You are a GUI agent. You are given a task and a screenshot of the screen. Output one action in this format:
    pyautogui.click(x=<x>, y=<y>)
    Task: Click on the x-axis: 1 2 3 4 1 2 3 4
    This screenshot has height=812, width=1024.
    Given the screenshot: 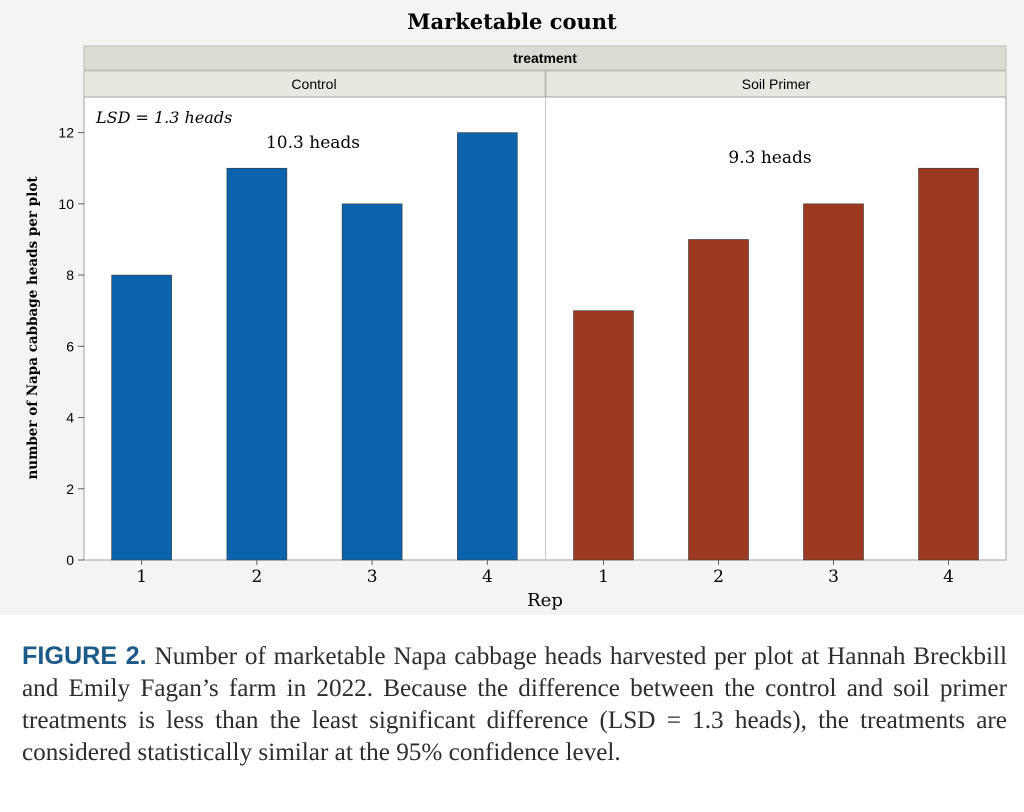 What is the action you would take?
    pyautogui.click(x=545, y=573)
    